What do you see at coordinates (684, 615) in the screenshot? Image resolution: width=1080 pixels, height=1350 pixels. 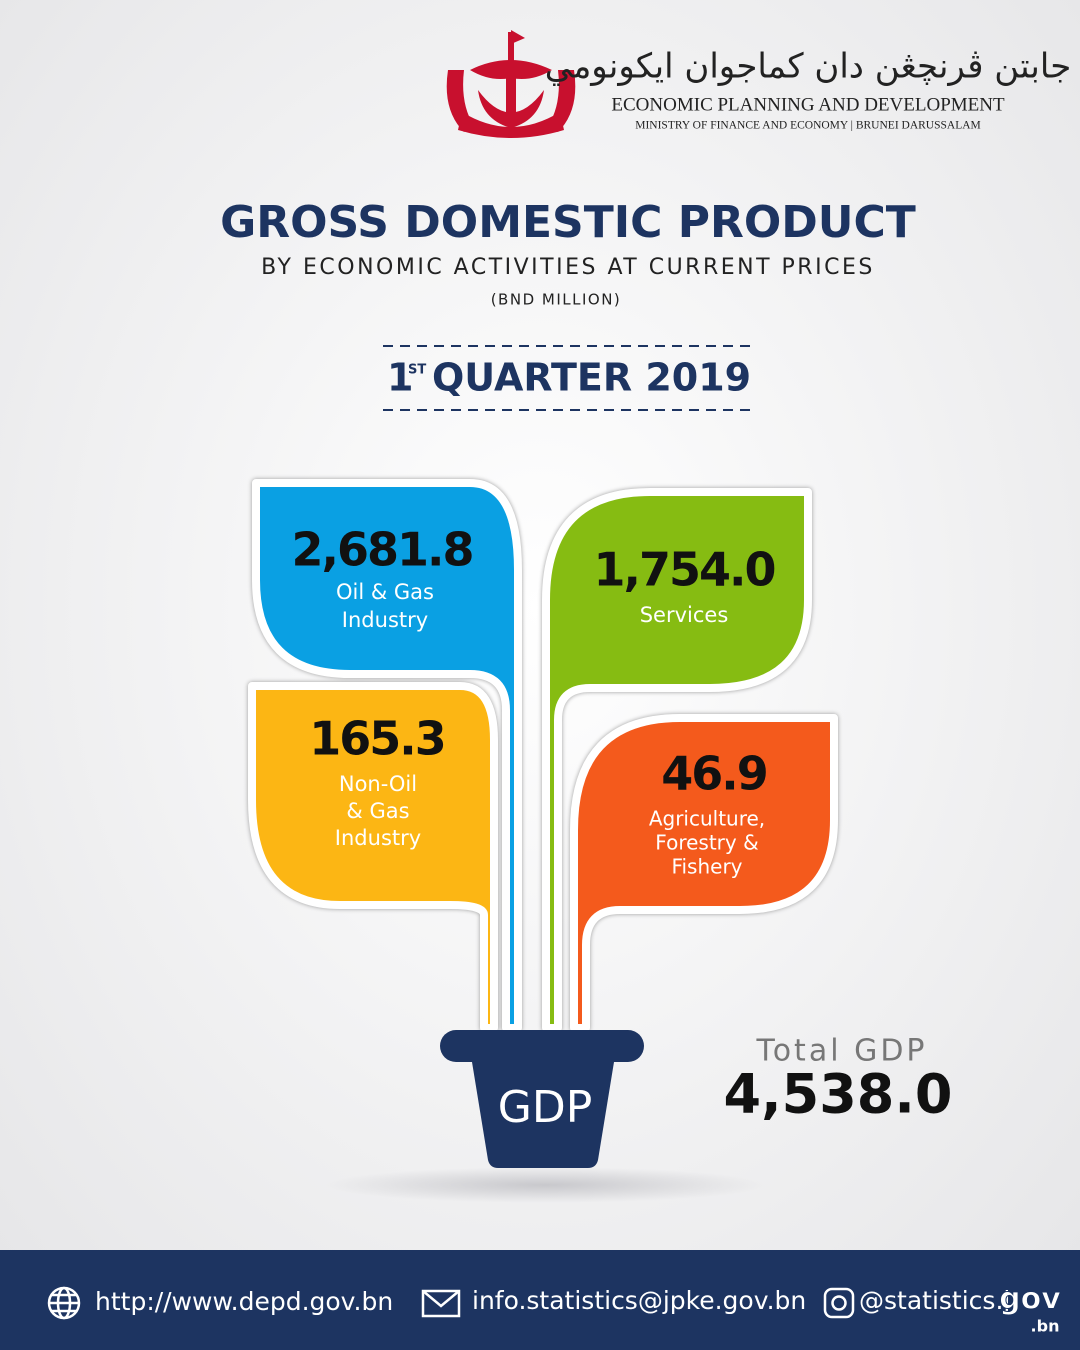 I see `leaf-label: Services` at bounding box center [684, 615].